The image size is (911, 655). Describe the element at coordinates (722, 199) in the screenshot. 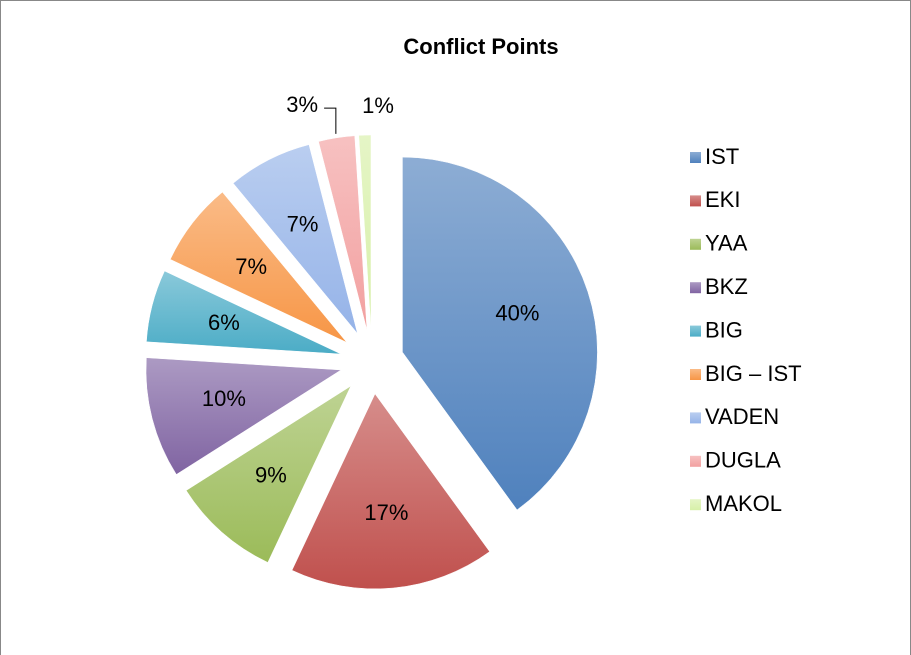

I see `legend-label: EKI` at that location.